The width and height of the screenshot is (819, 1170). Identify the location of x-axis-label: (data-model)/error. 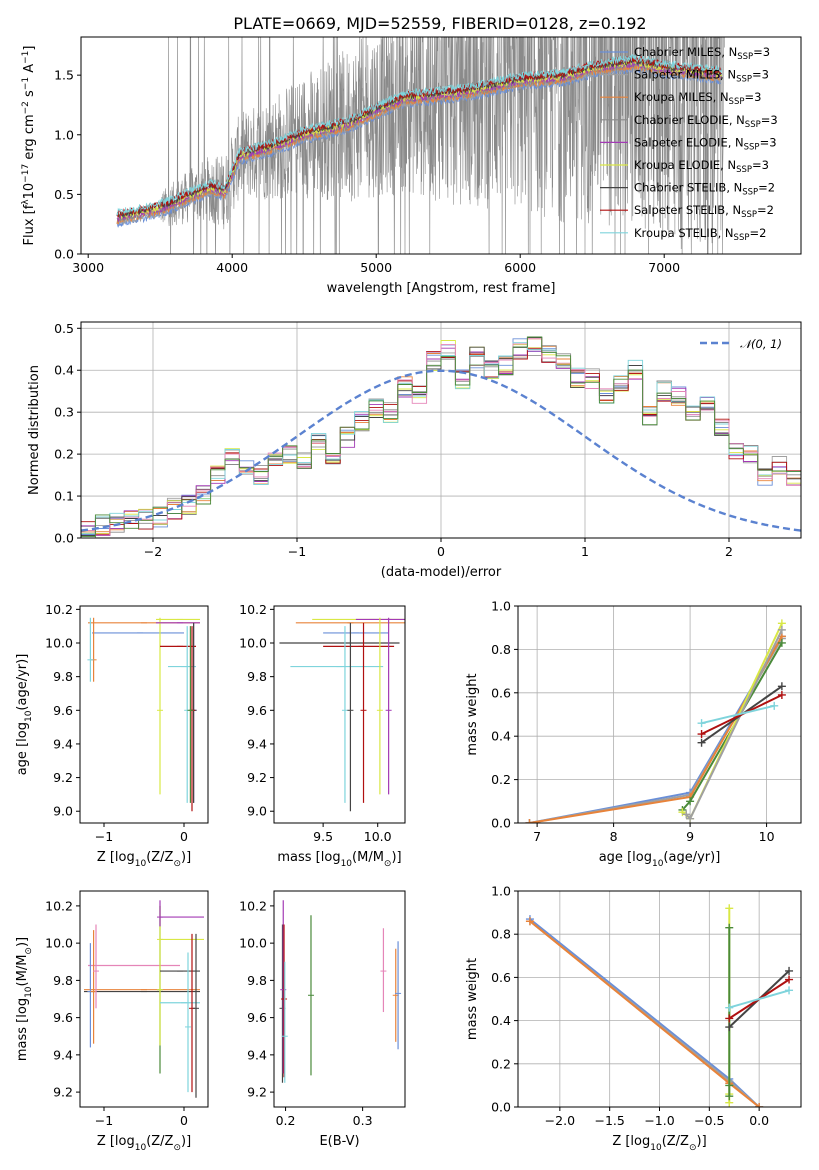
(441, 572).